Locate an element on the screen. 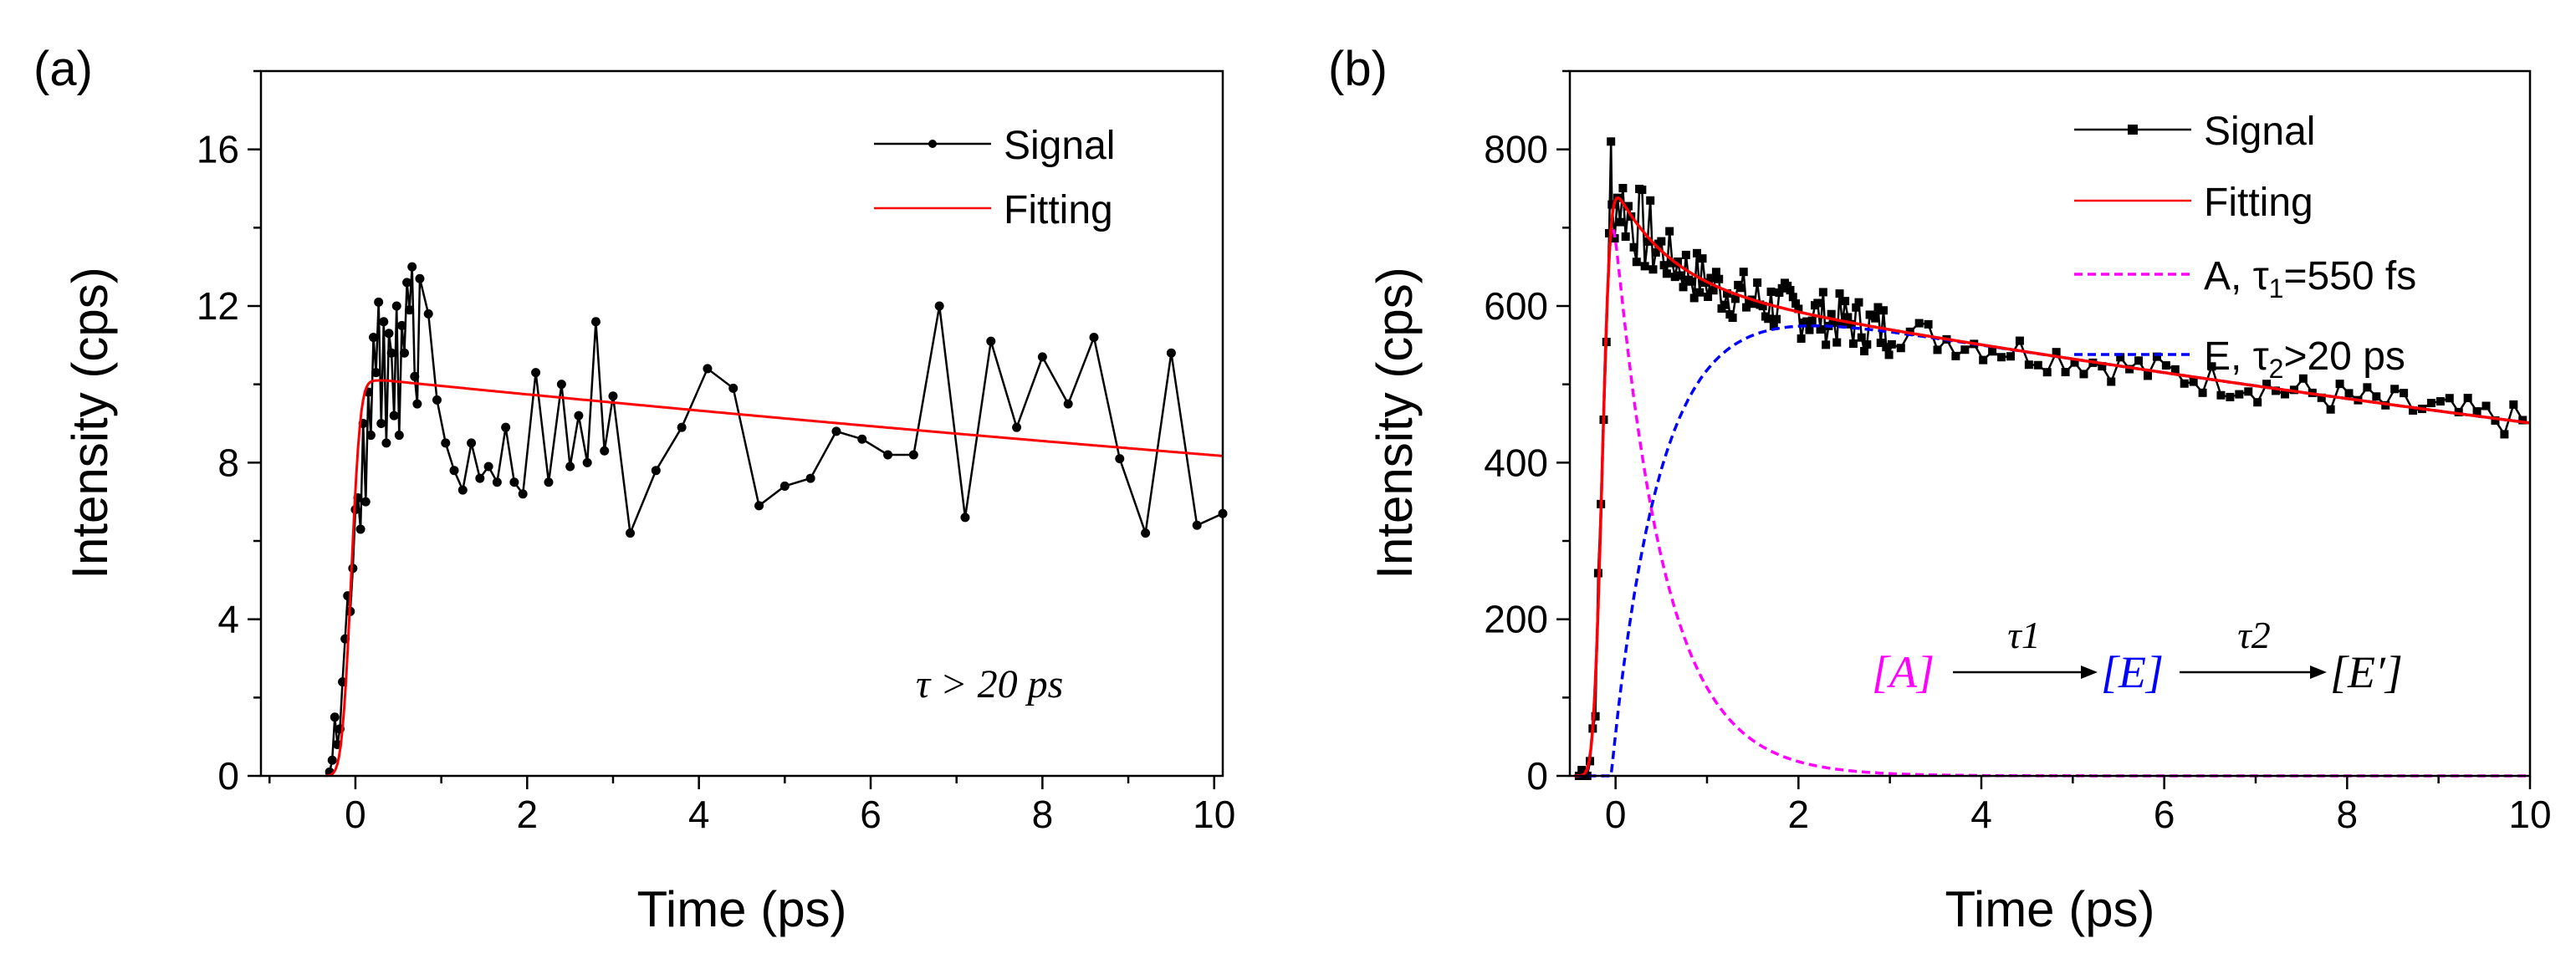 The height and width of the screenshot is (964, 2576). scheme-rate-1-sym: τ1 is located at coordinates (2023, 635).